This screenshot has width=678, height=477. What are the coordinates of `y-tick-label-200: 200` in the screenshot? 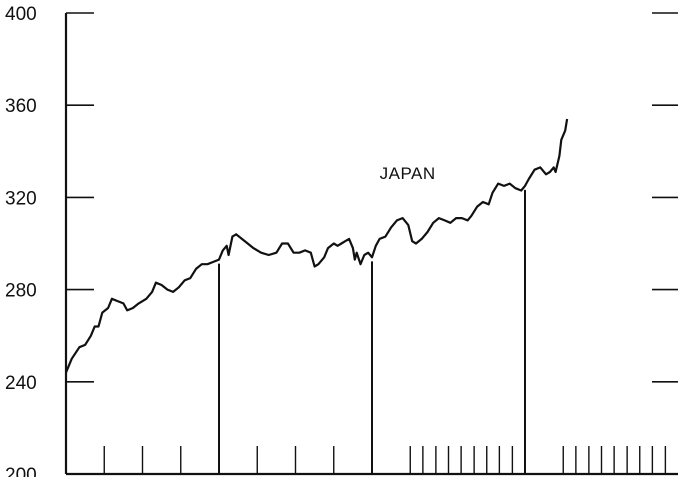 It's located at (21, 471).